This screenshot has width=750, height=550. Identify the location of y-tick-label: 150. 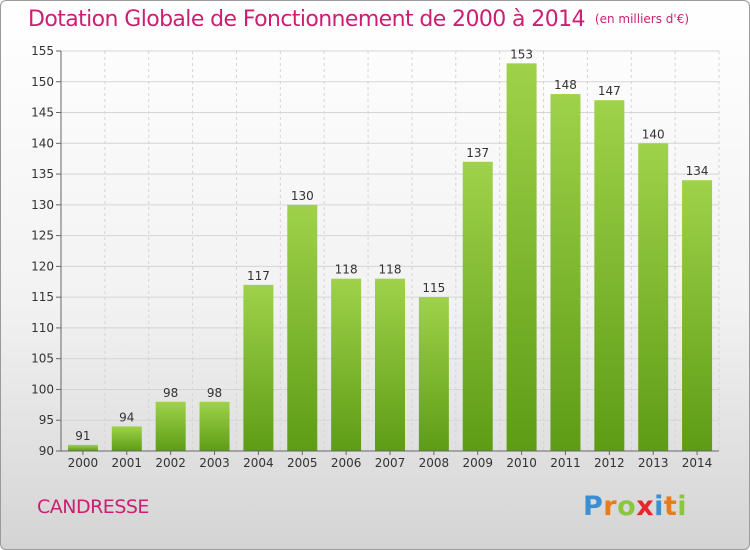
(42, 82).